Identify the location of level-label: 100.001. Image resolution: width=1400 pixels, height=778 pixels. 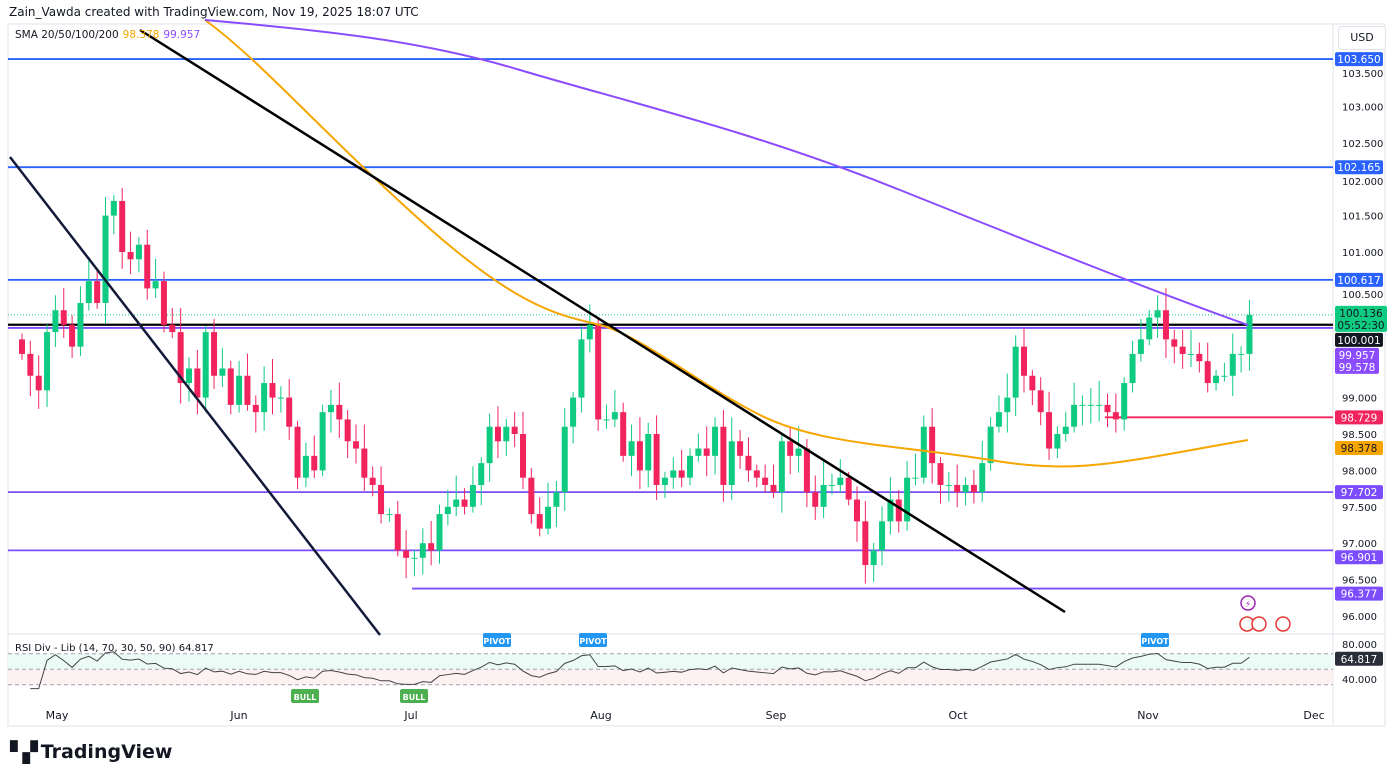
(1358, 341).